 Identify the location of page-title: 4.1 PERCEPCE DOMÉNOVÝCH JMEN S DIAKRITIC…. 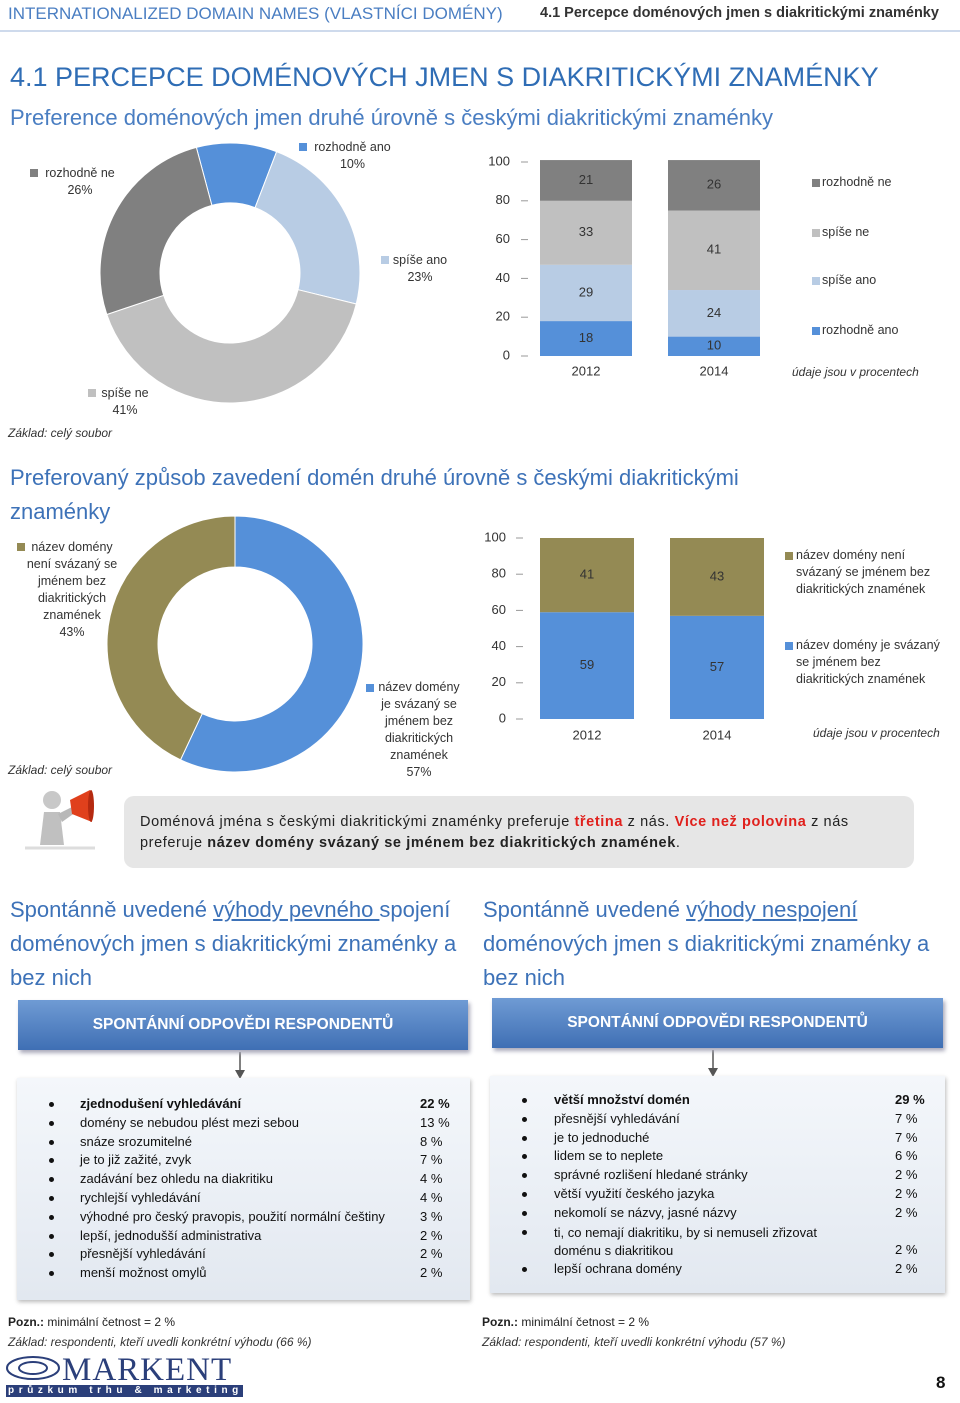
(444, 77).